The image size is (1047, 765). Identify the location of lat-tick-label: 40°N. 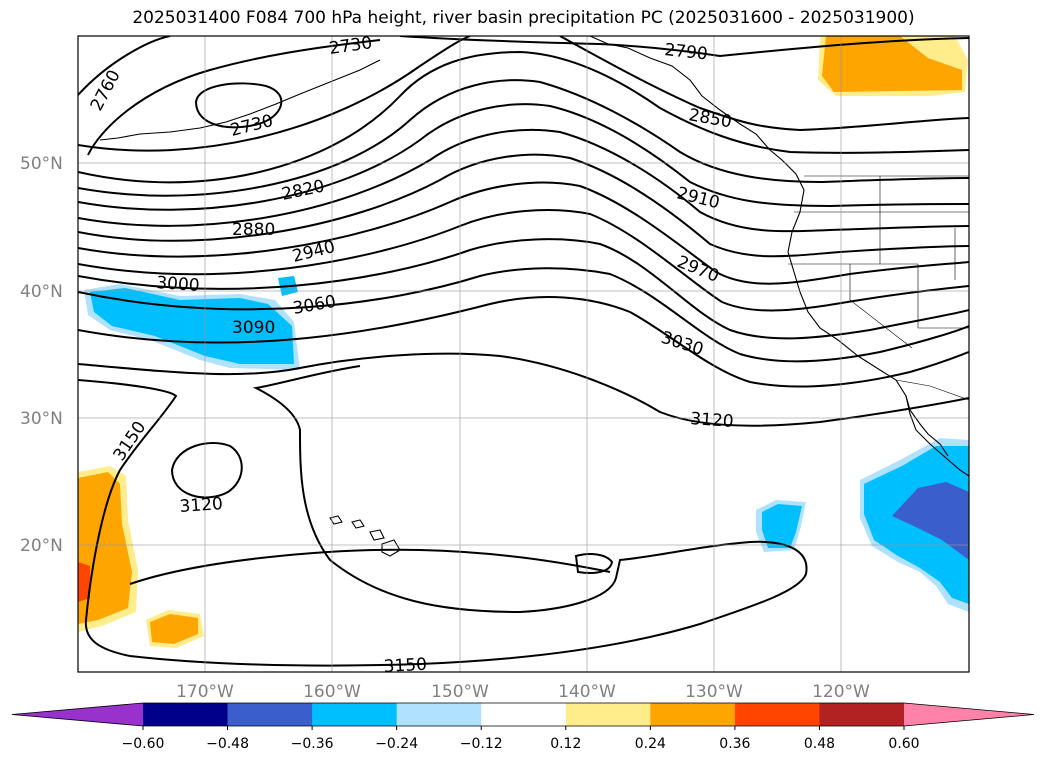
(41, 292).